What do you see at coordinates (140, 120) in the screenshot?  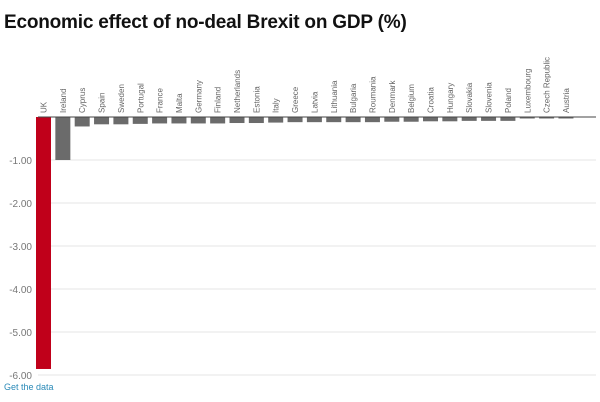 I see `bar-portugal` at bounding box center [140, 120].